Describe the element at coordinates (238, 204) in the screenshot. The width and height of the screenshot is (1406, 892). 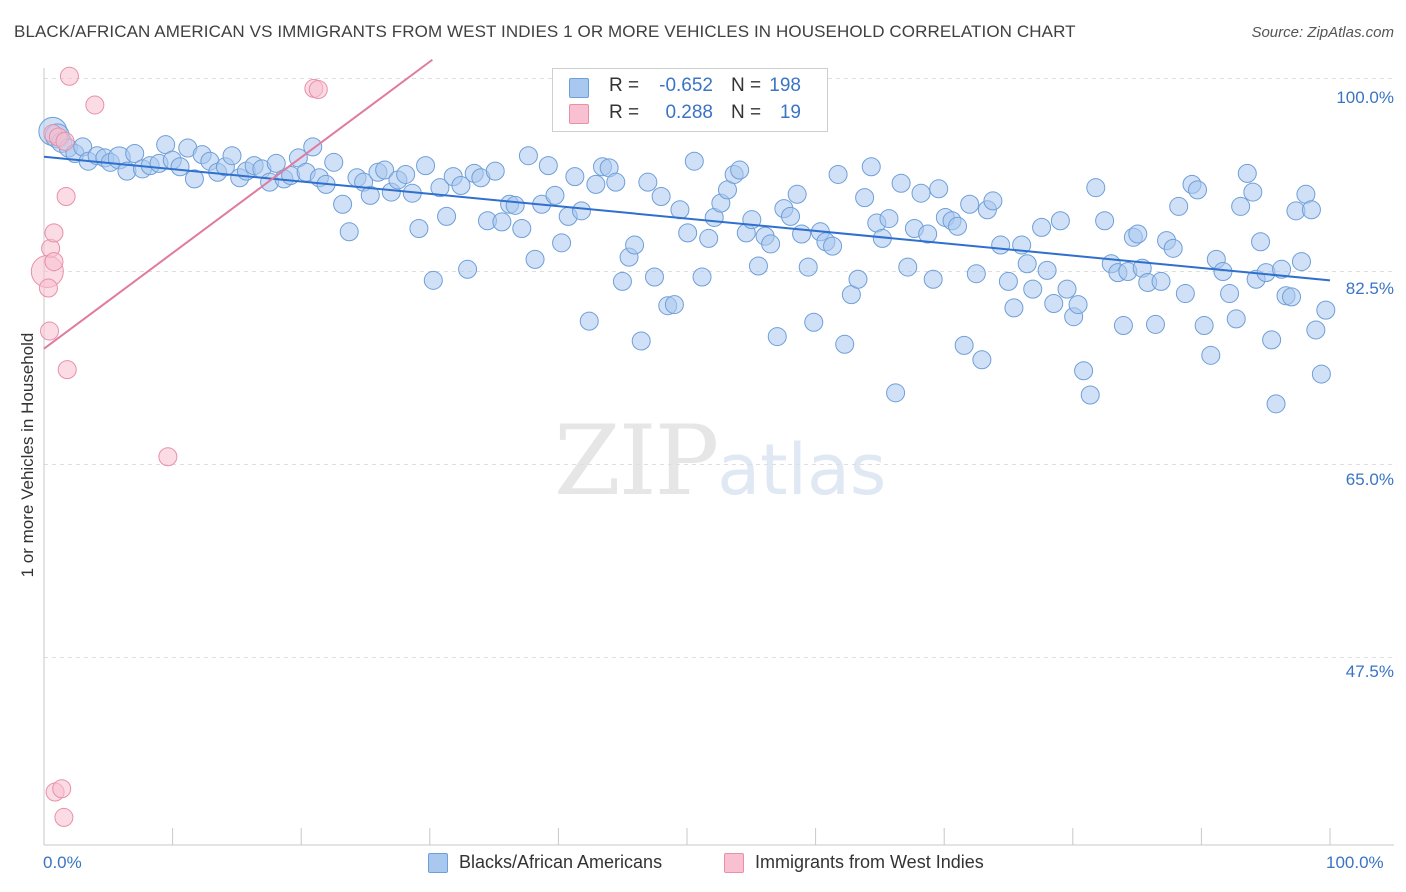
I see `west-indies-trend-line` at that location.